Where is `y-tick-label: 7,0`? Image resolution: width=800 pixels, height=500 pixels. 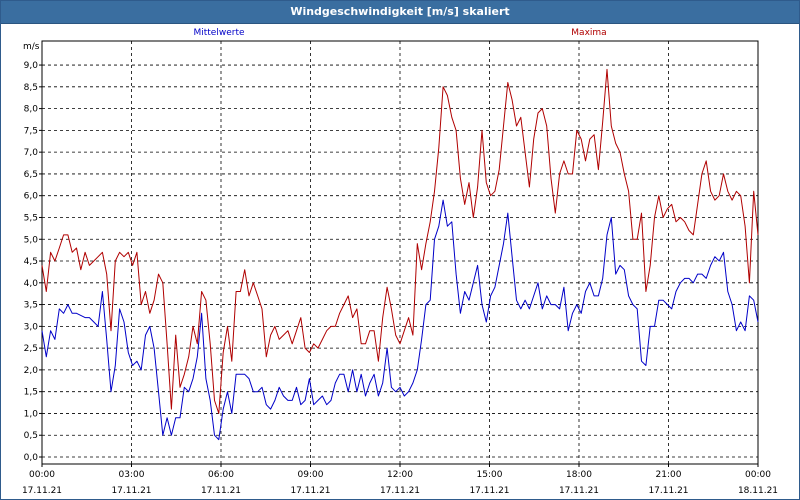
y-tick-label: 7,0 is located at coordinates (31, 153).